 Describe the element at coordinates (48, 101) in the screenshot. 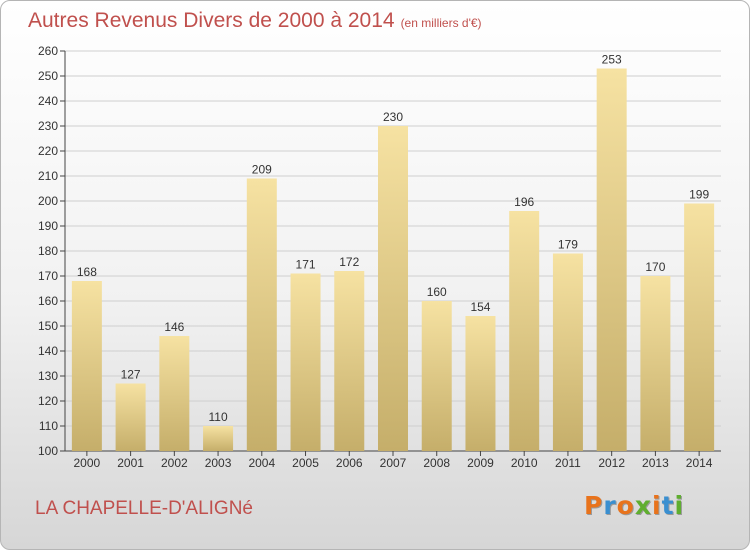

I see `y-tick-label: 240` at that location.